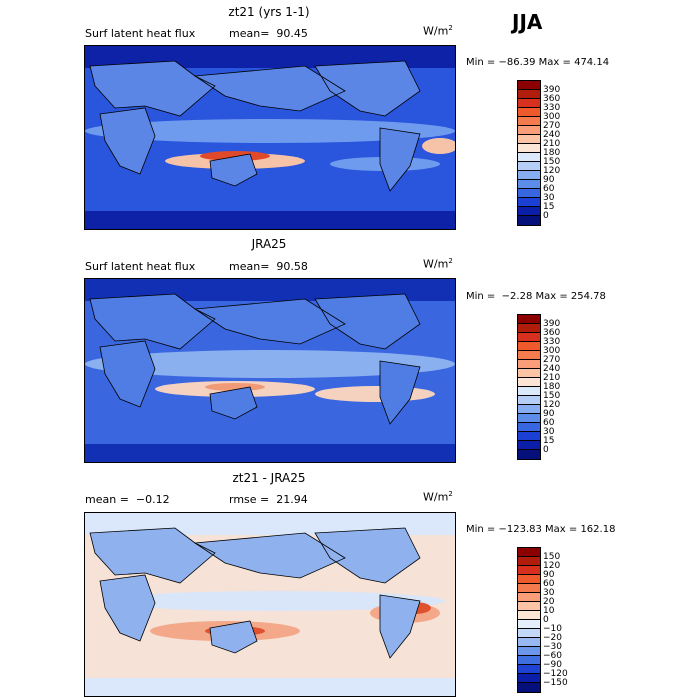 The height and width of the screenshot is (700, 700). Describe the element at coordinates (269, 478) in the screenshot. I see `panel3-title: zt21 - JRA25` at that location.